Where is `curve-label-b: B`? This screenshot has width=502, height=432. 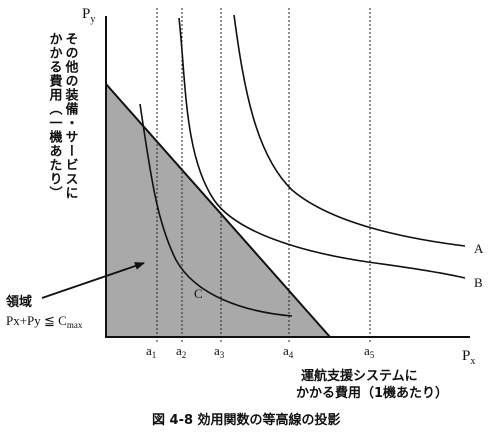
curve-label-b: B is located at coordinates (478, 282).